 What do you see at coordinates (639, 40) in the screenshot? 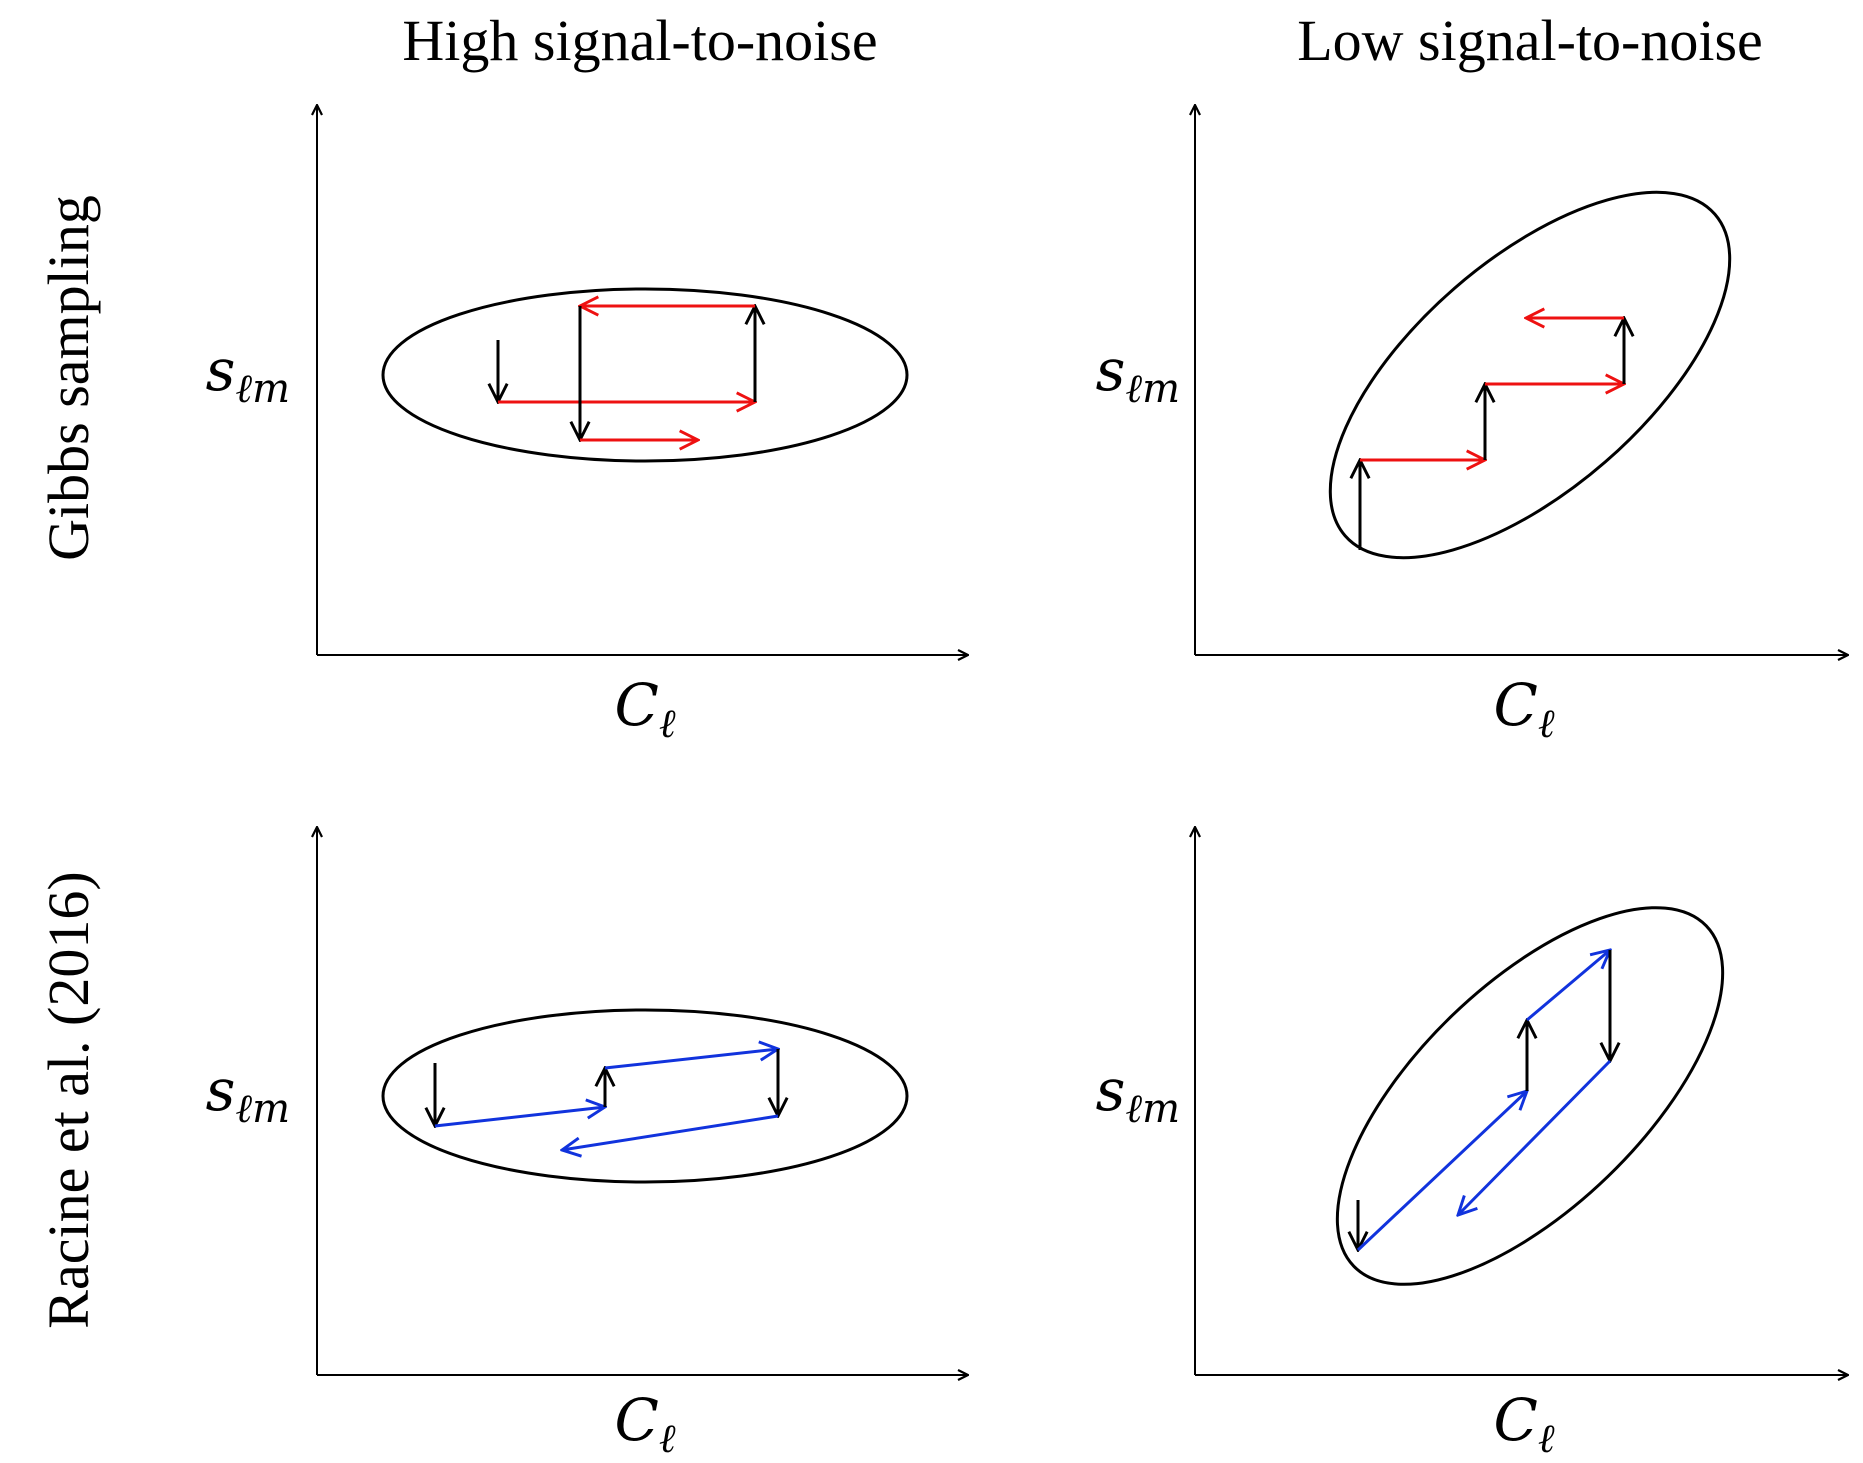
I see `column-title-high-snr: High signal-to-noise` at bounding box center [639, 40].